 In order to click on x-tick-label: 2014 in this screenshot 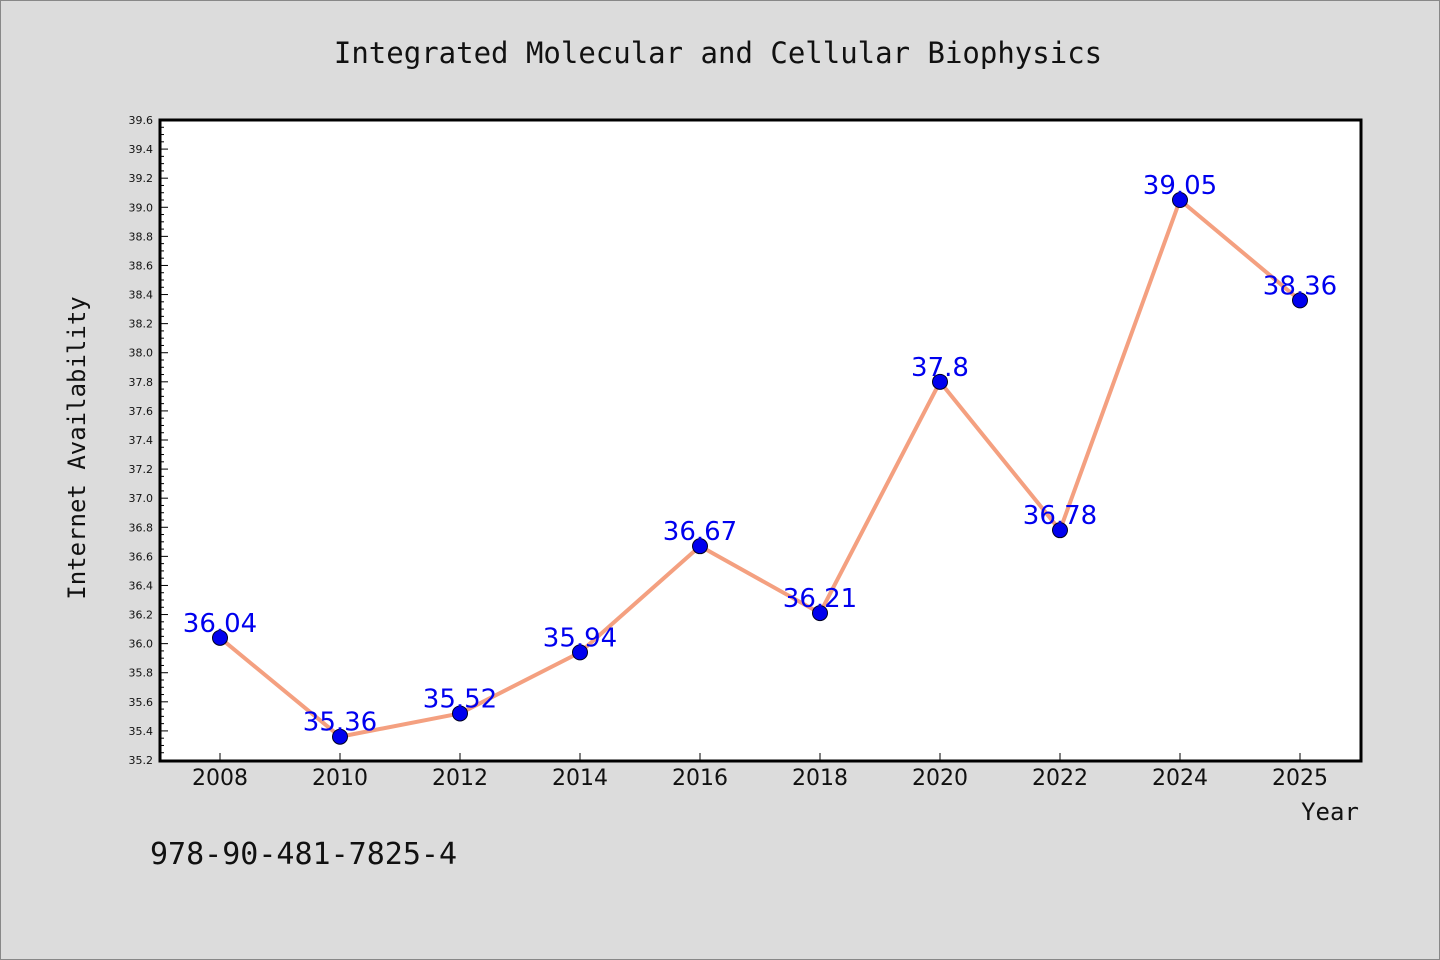, I will do `click(580, 778)`.